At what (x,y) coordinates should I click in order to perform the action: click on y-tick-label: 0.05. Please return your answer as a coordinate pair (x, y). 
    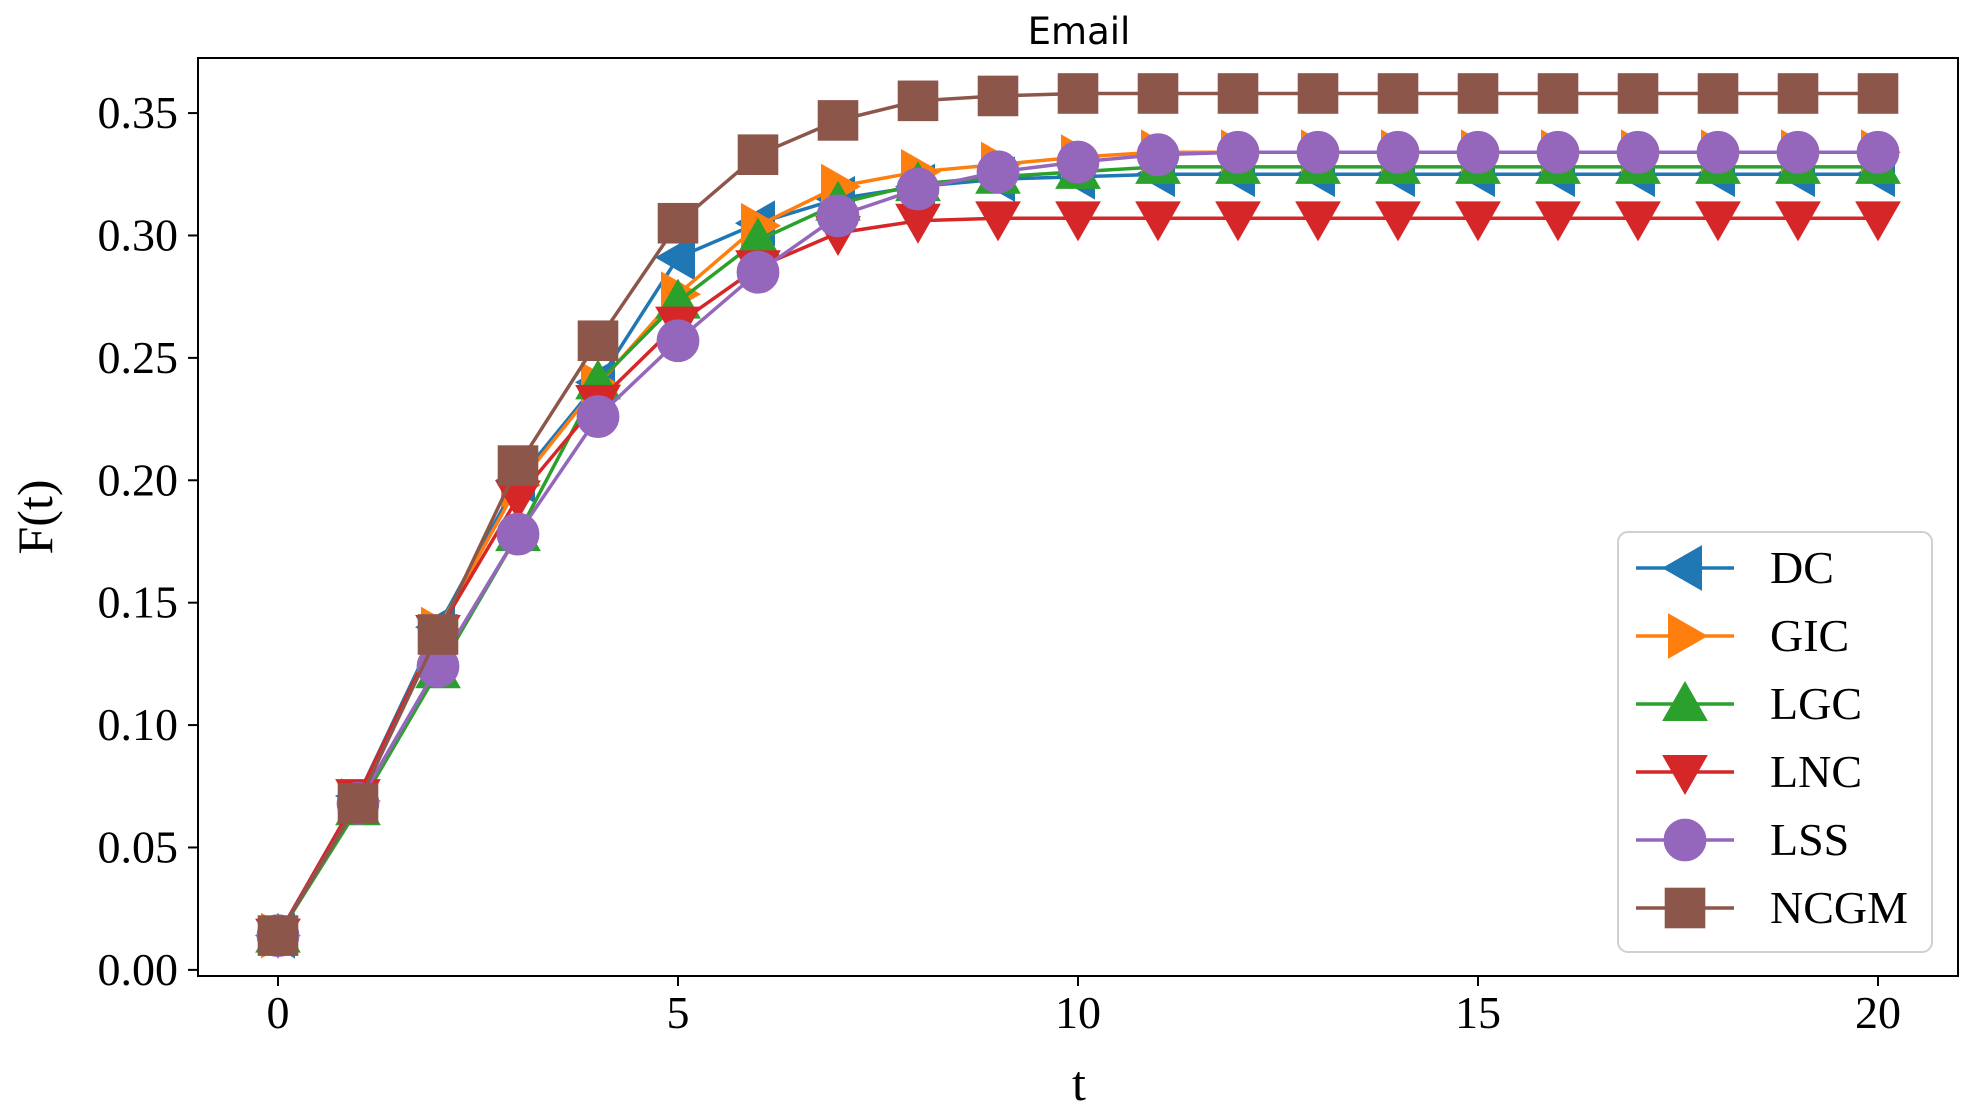
    Looking at the image, I should click on (138, 846).